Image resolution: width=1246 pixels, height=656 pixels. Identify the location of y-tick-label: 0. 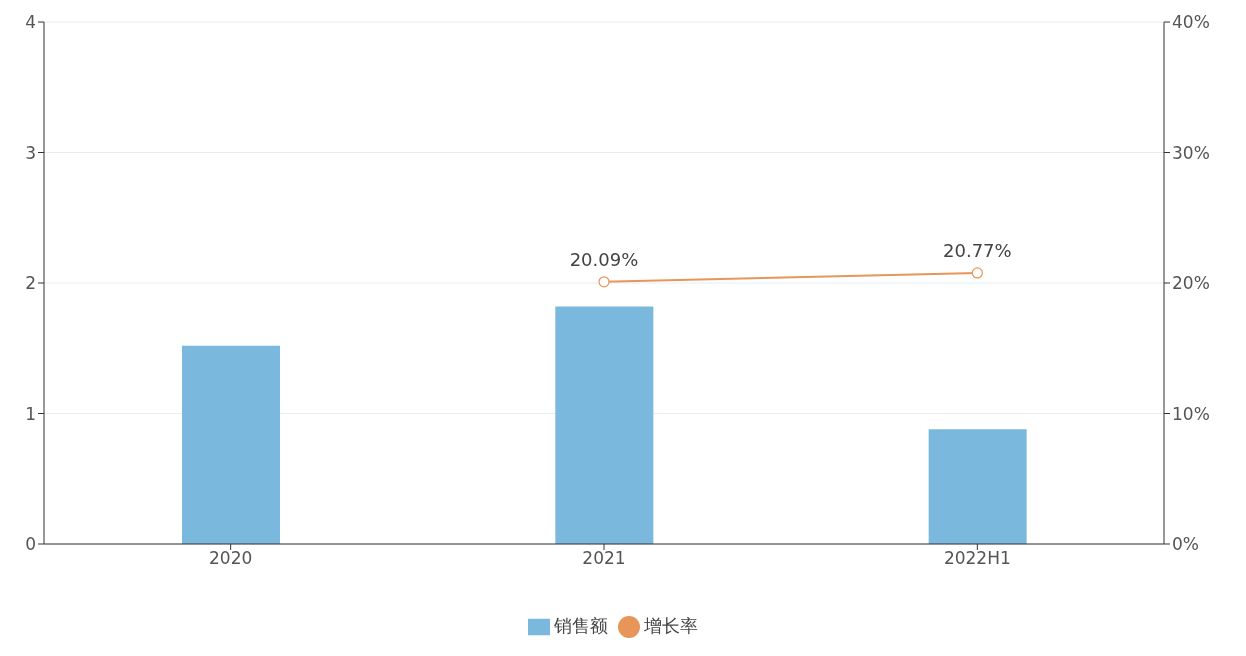
(30, 544).